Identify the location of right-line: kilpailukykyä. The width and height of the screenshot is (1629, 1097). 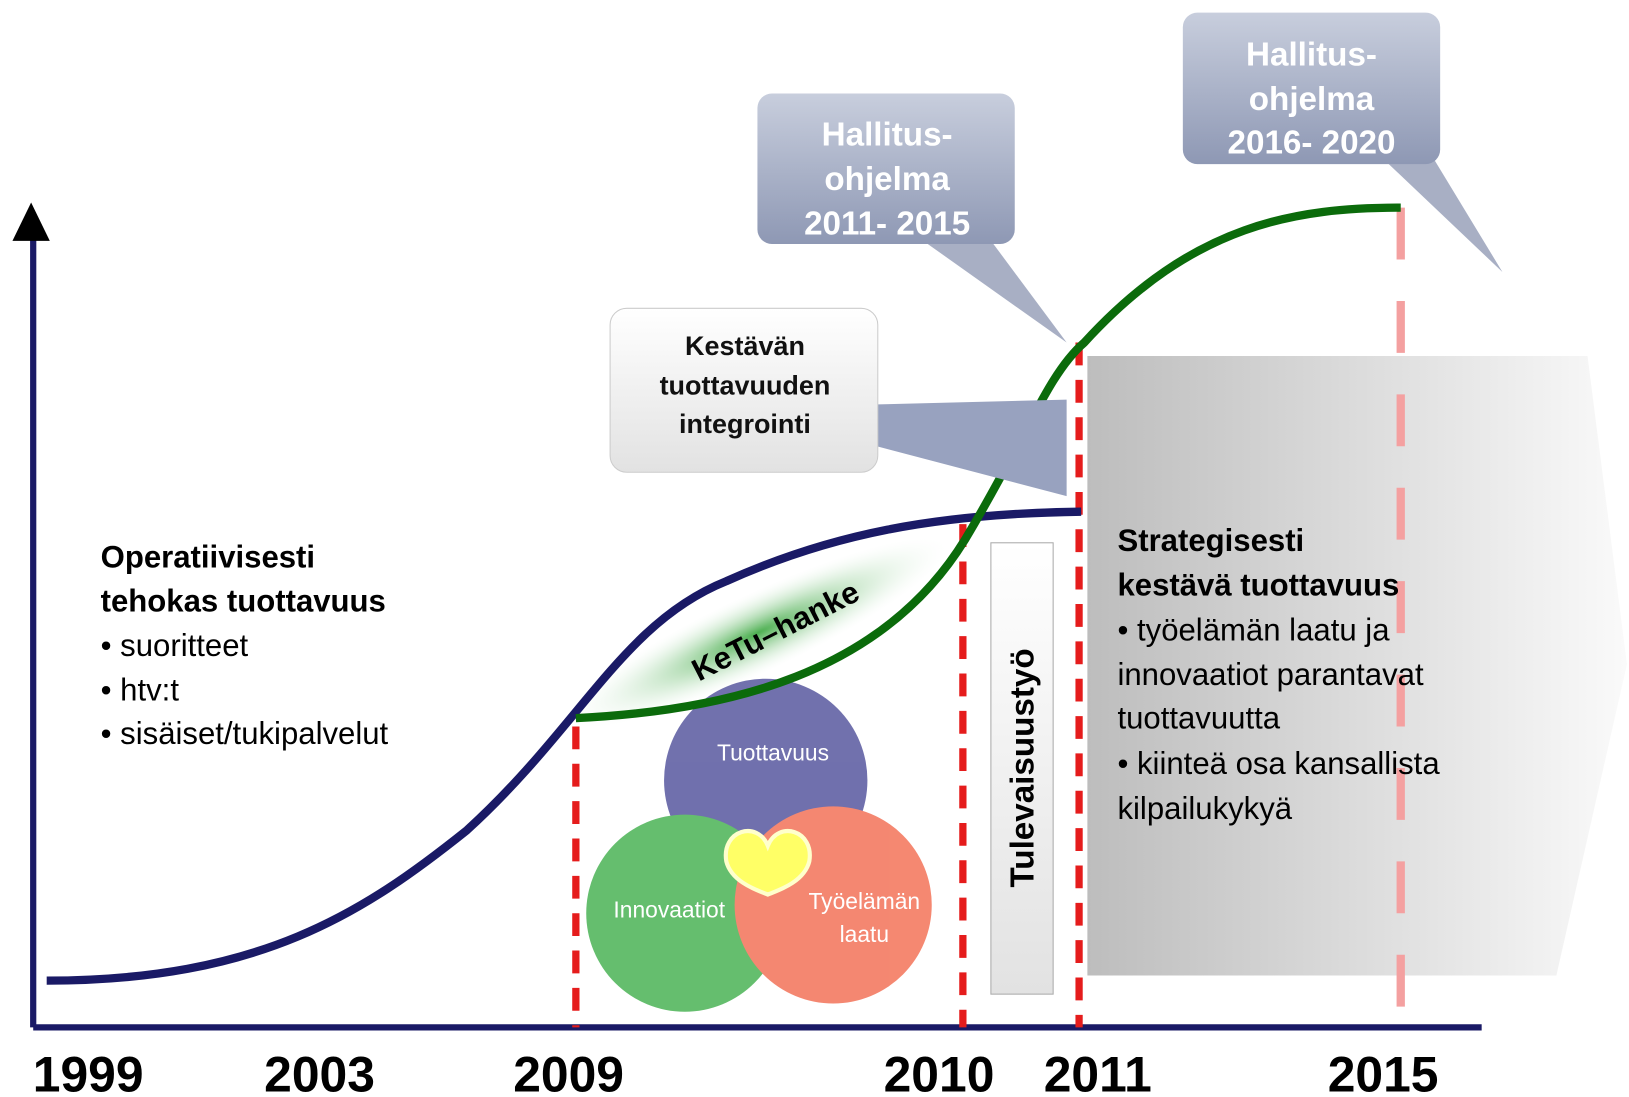
(1204, 808).